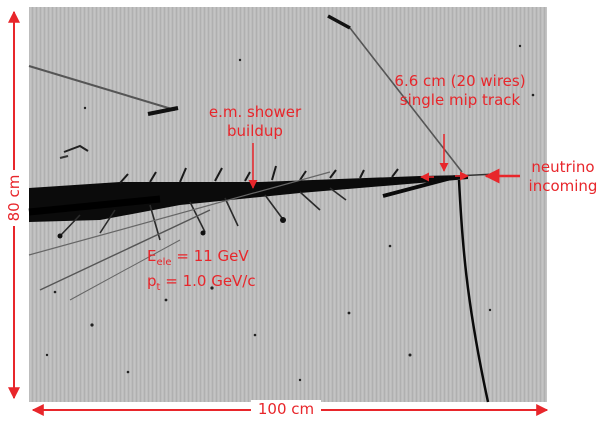 This screenshot has height=423, width=604. Describe the element at coordinates (152, 281) in the screenshot. I see `pt-symbol: p` at that location.